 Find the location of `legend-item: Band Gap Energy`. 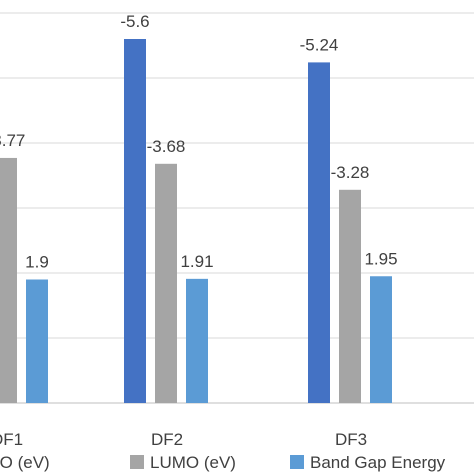

legend-item: Band Gap Energy is located at coordinates (368, 462).